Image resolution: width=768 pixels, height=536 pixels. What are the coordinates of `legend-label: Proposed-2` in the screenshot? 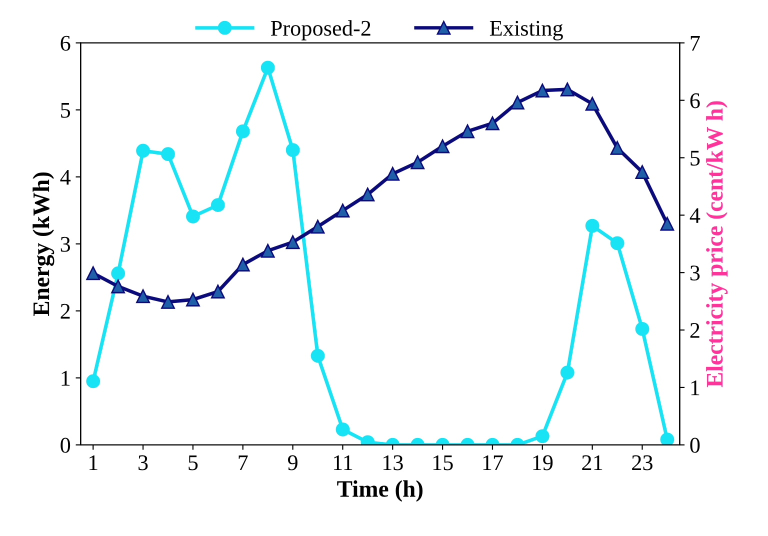 It's located at (320, 30).